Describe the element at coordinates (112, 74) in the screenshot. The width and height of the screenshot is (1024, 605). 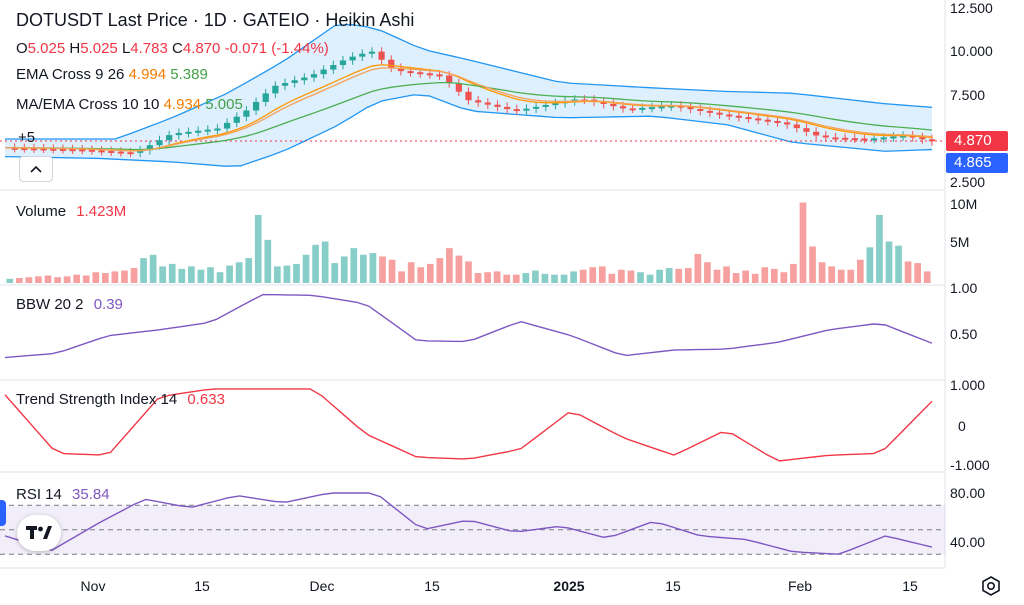
I see `ema-cross-legend: EMA Cross 9 26 4.994 5.389` at that location.